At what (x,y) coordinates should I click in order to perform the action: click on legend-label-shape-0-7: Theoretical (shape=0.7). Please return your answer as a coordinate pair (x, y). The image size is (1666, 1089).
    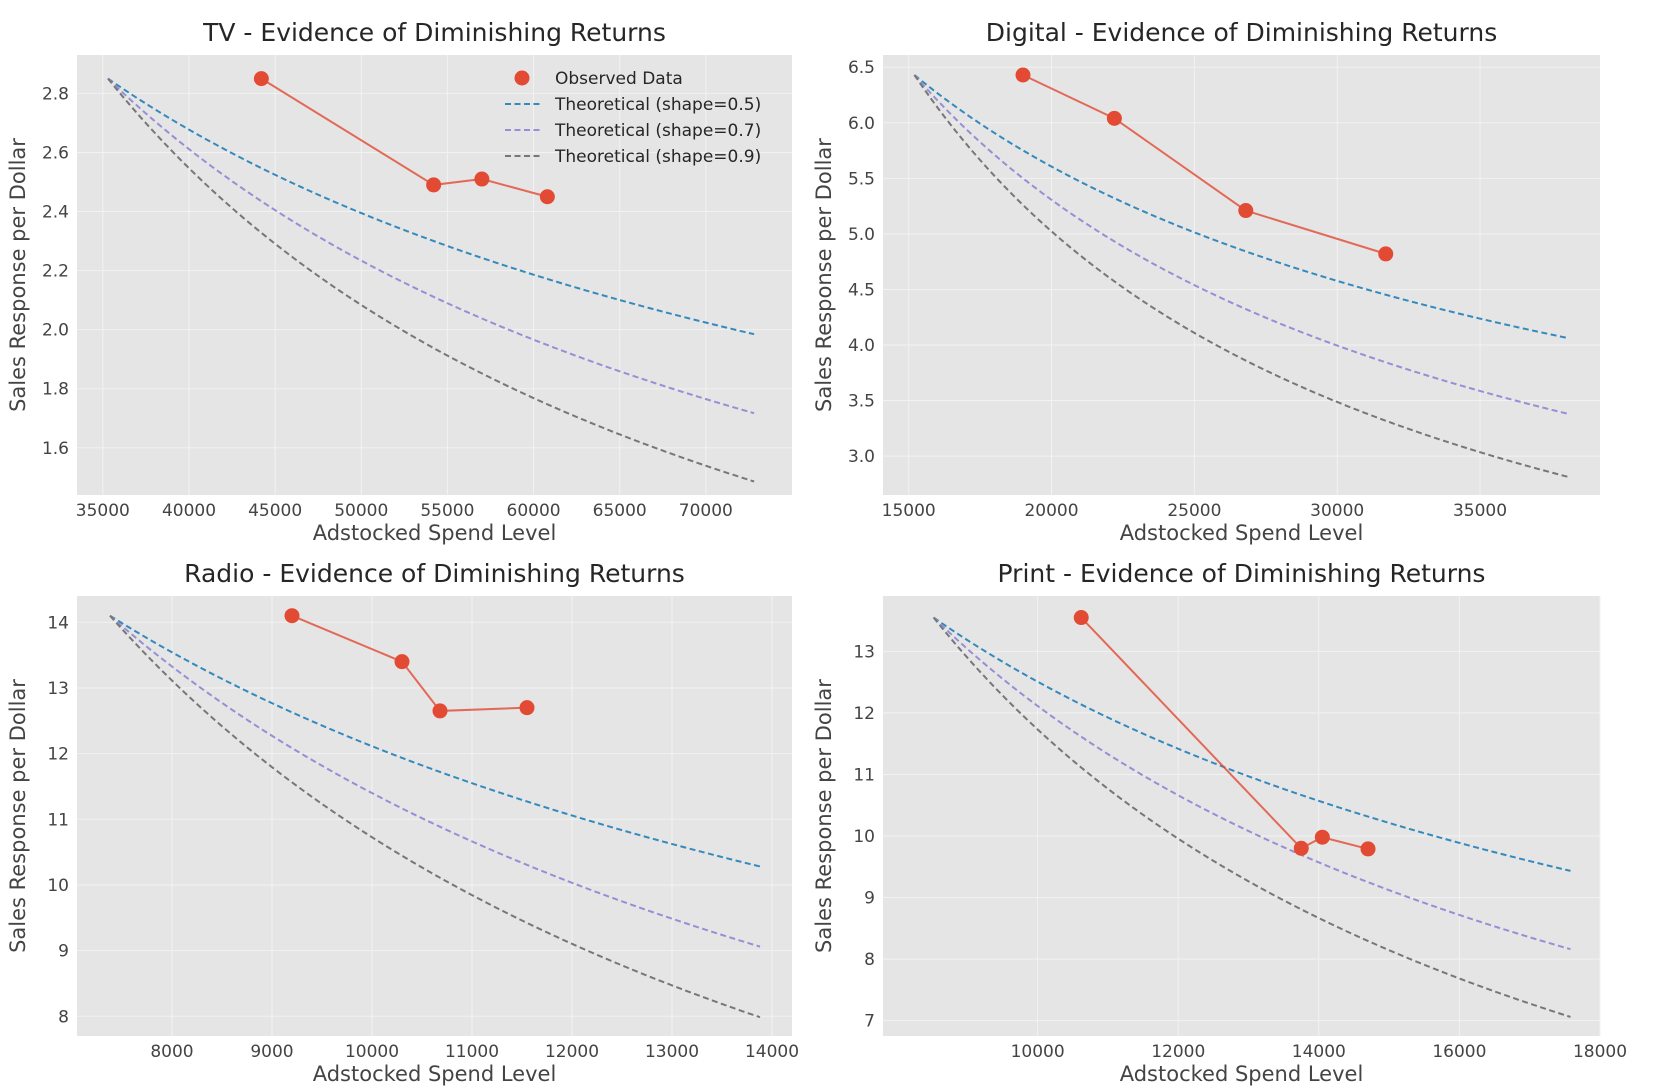
    Looking at the image, I should click on (657, 131).